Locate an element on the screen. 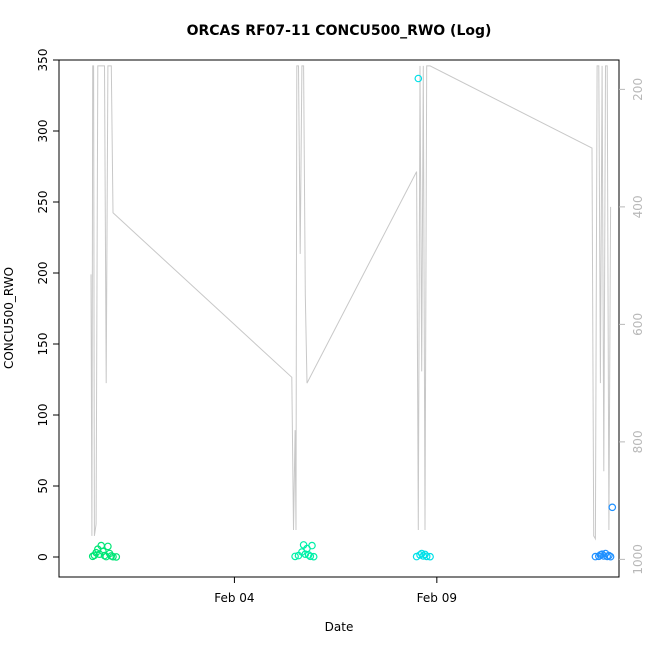 The height and width of the screenshot is (655, 650). y2-tick-label: 400 is located at coordinates (638, 206).